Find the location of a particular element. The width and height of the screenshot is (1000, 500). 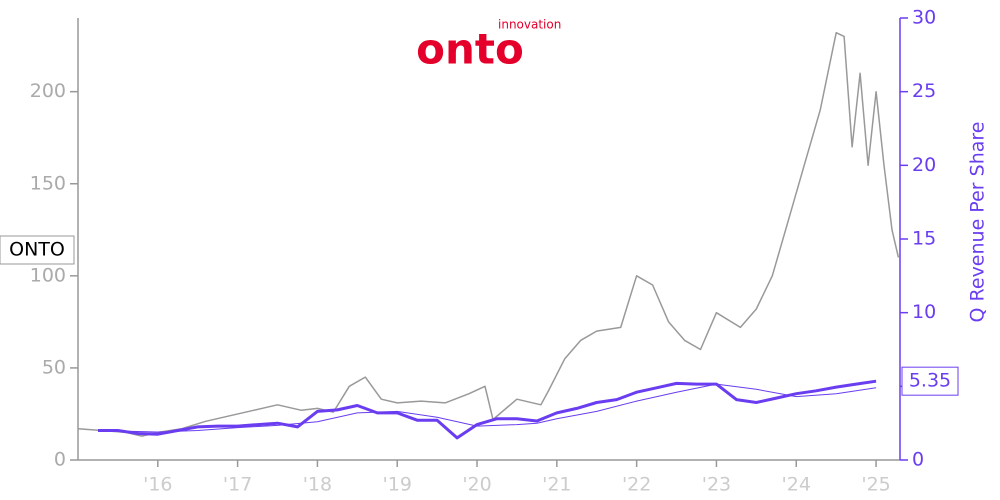

y2-tick-label: 20 is located at coordinates (924, 165).